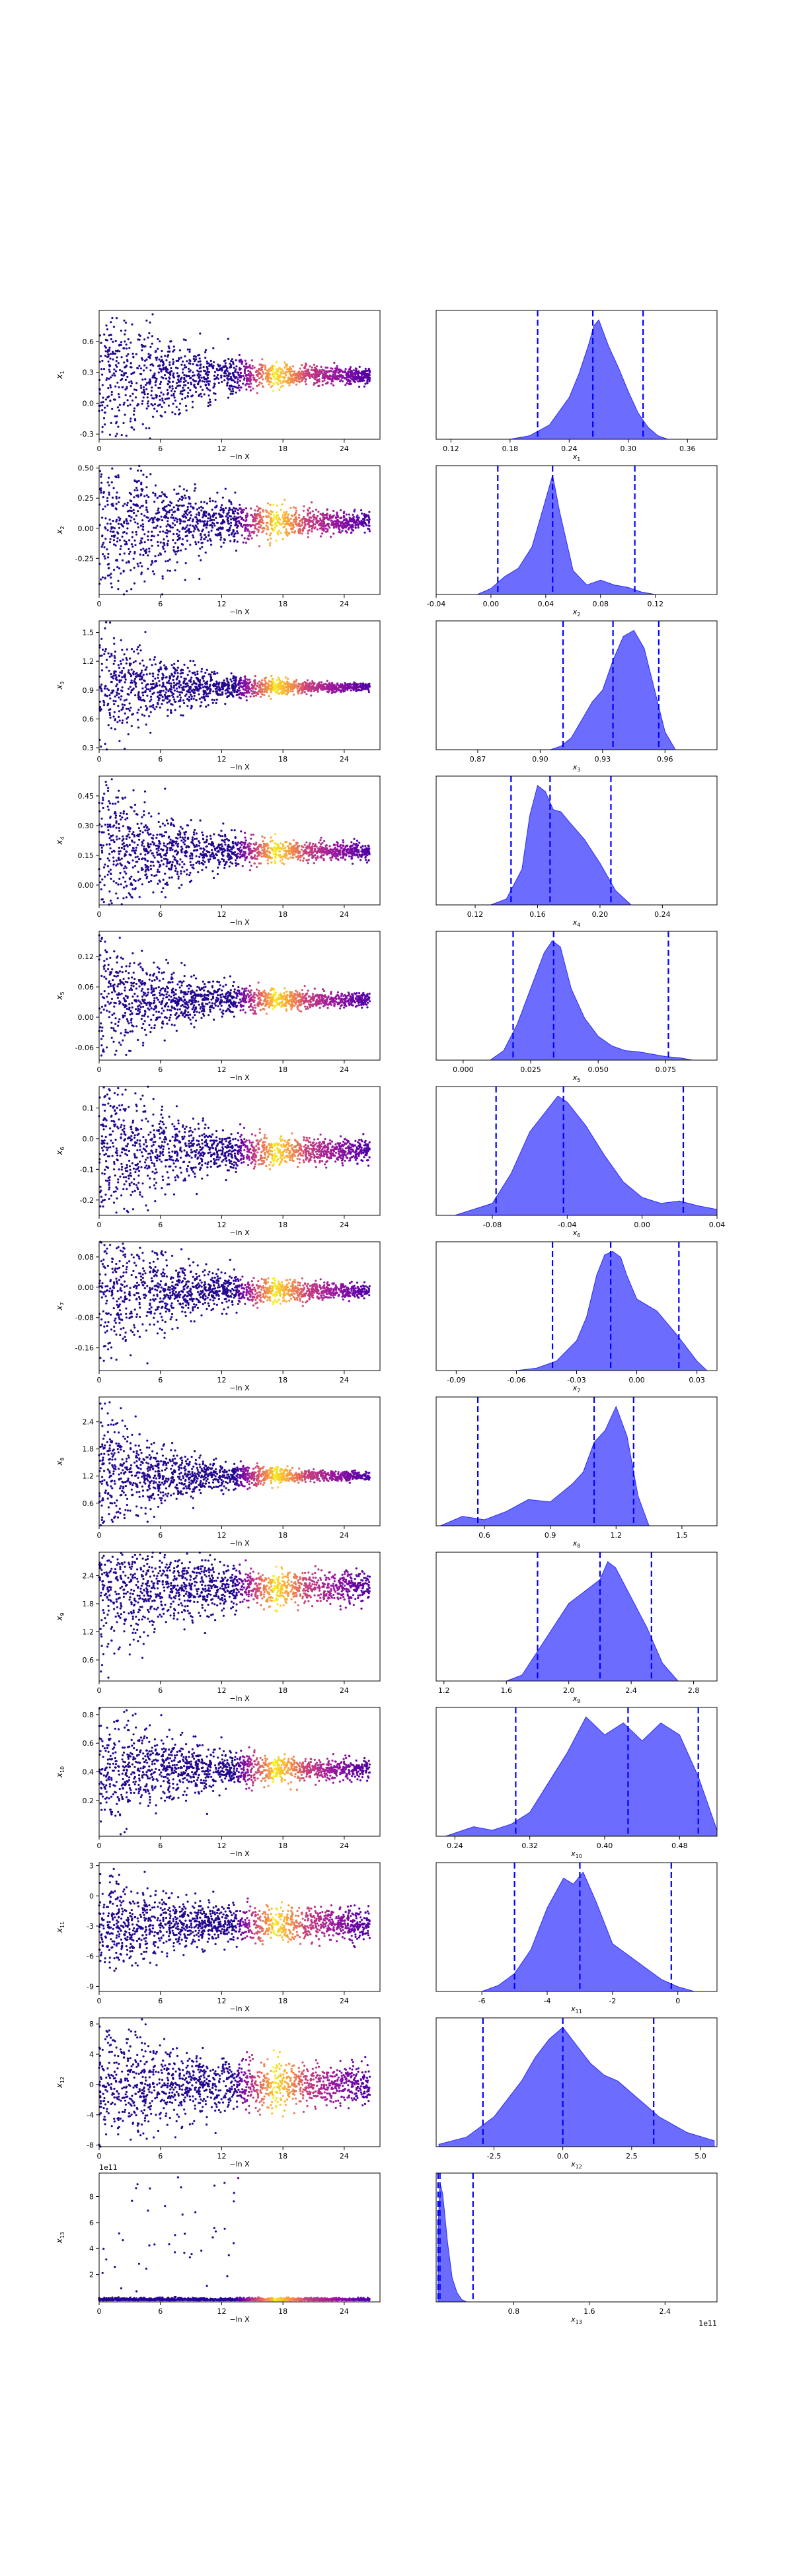 This screenshot has height=2576, width=793. What do you see at coordinates (89, 403) in the screenshot?
I see `y-tick-label: 0.0` at bounding box center [89, 403].